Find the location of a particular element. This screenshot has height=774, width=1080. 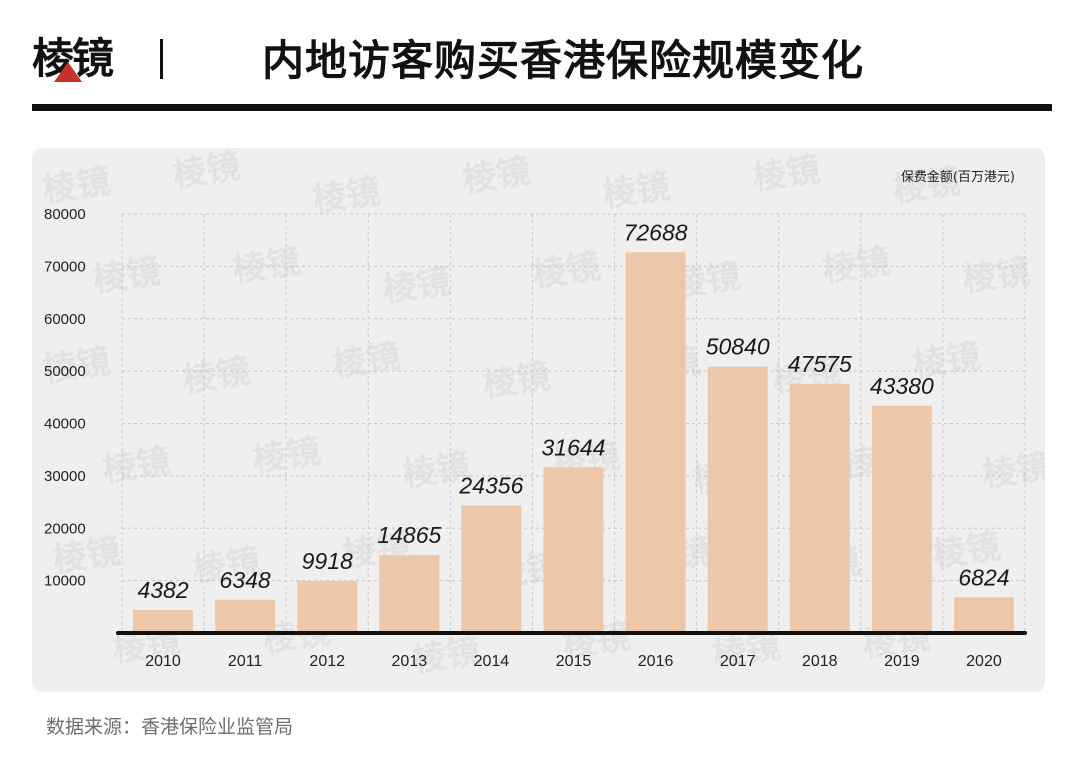

x-tick-label: 2015 is located at coordinates (574, 661).